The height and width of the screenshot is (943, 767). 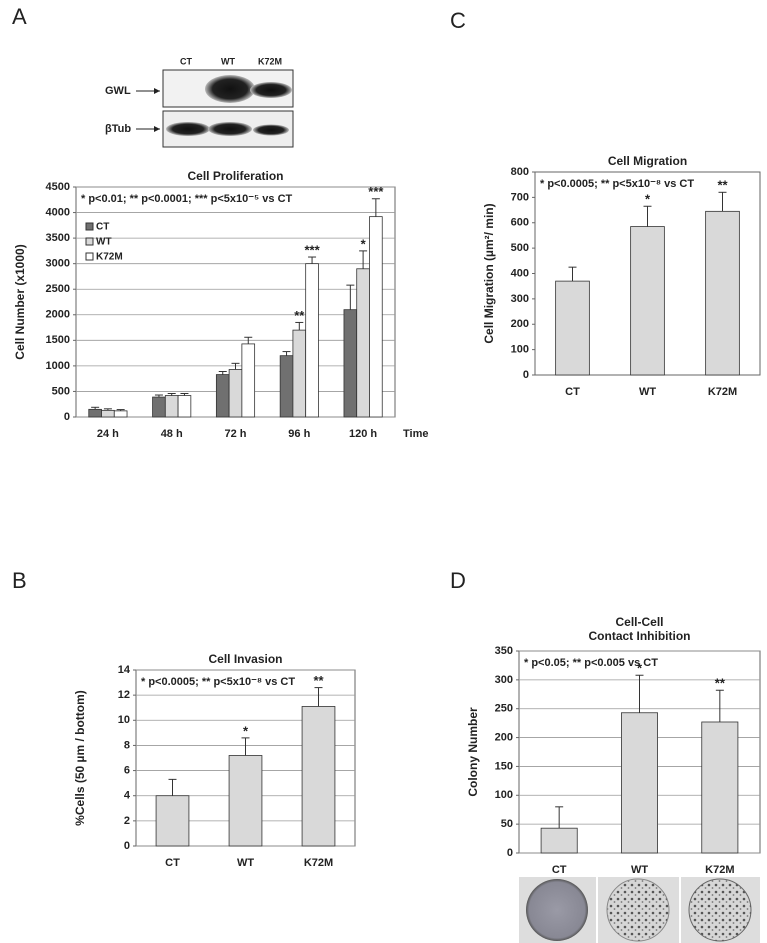 What do you see at coordinates (104, 242) in the screenshot?
I see `legend-label: WT` at bounding box center [104, 242].